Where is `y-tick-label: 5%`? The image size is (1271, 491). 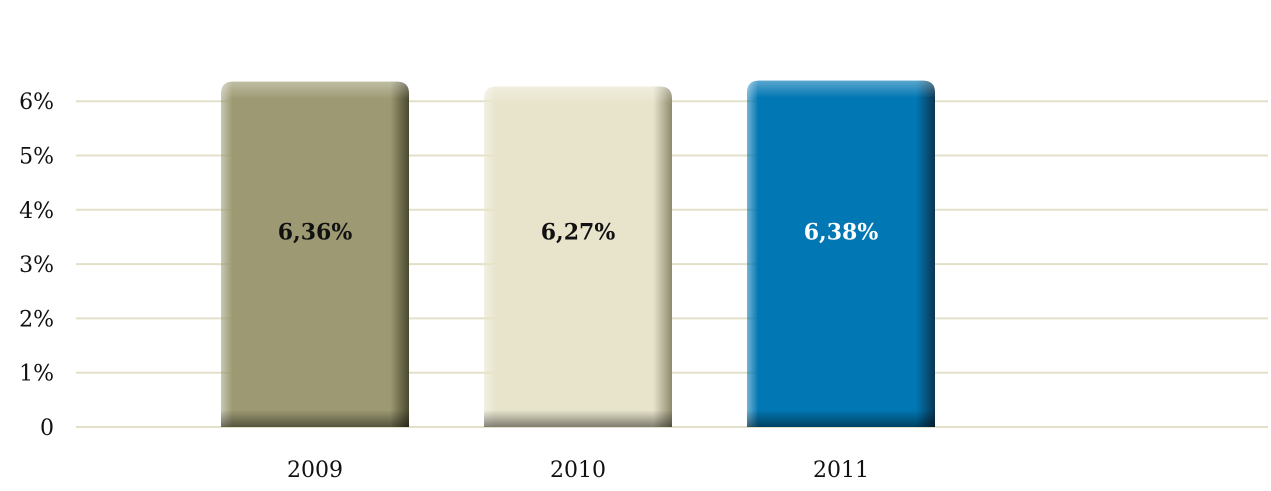 y-tick-label: 5% is located at coordinates (36, 157).